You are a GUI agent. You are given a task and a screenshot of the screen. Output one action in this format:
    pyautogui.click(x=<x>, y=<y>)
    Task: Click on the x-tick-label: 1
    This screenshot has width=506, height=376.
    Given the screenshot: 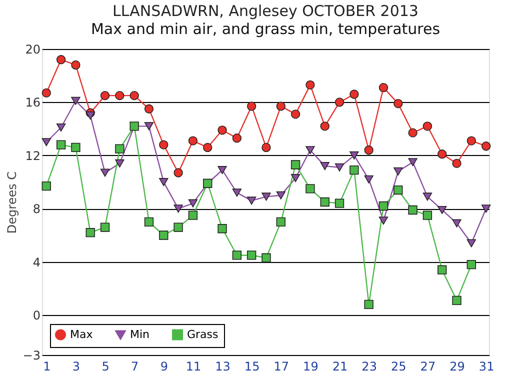 What is the action you would take?
    pyautogui.click(x=47, y=367)
    